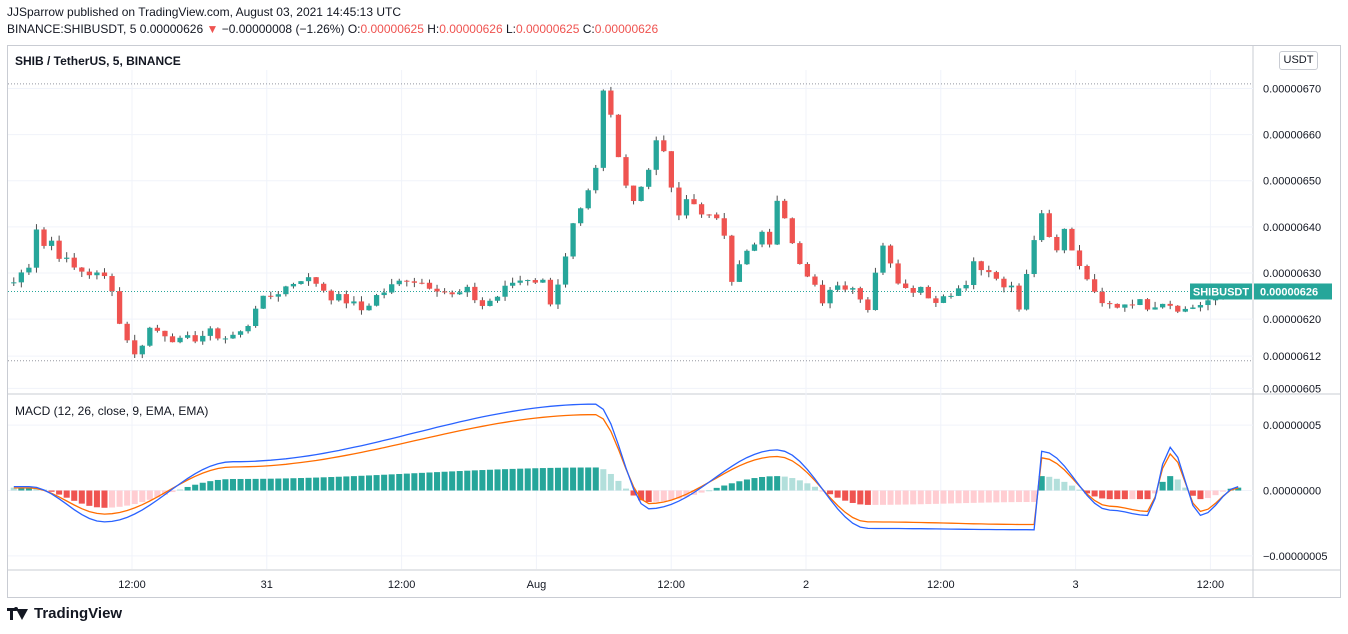 The height and width of the screenshot is (634, 1348). Describe the element at coordinates (267, 585) in the screenshot. I see `x-tick-label: 31` at that location.